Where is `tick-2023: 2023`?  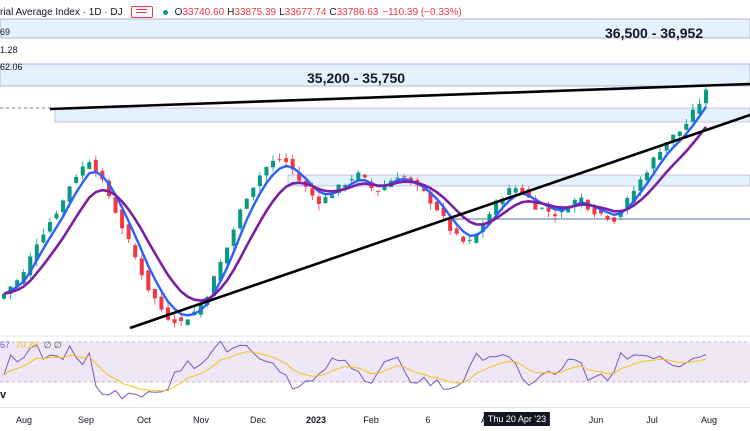
tick-2023: 2023 is located at coordinates (316, 420).